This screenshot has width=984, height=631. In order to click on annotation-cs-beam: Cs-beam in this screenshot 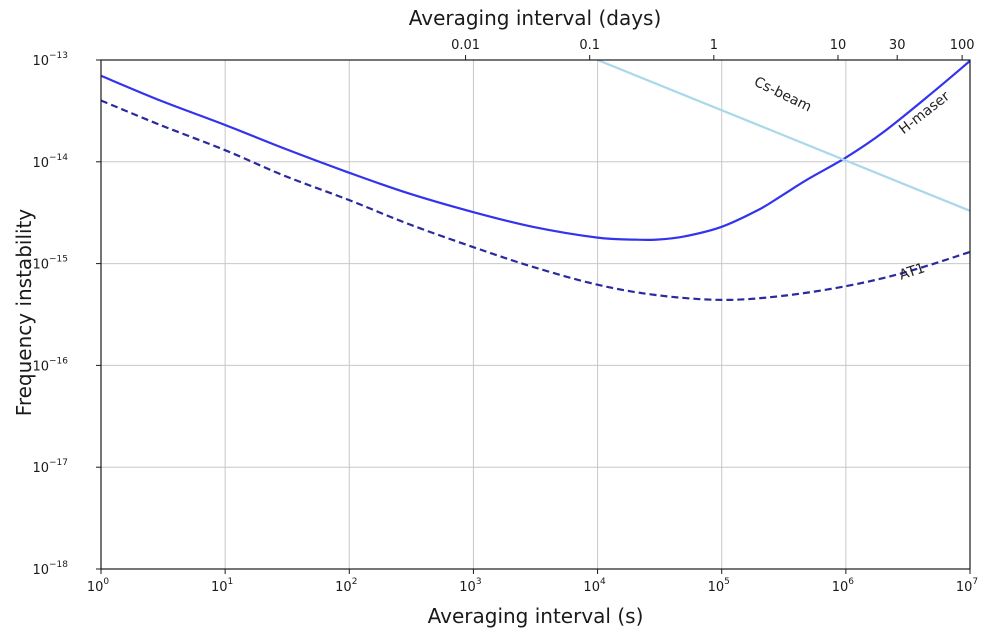, I will do `click(782, 94)`.